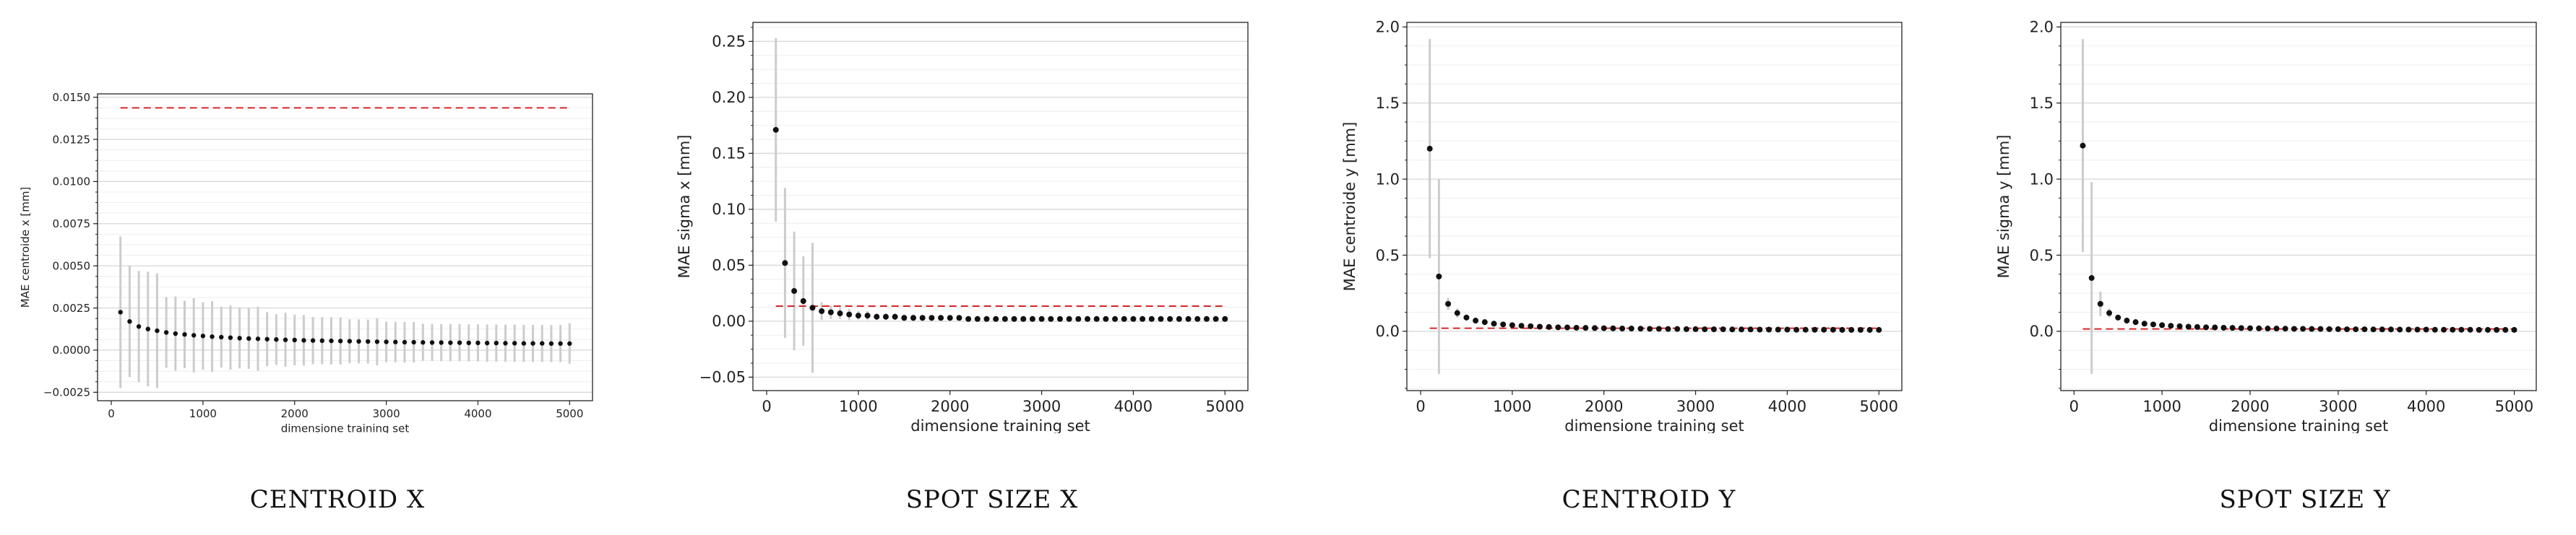  What do you see at coordinates (72, 181) in the screenshot?
I see `y-tick-label: 0.0100` at bounding box center [72, 181].